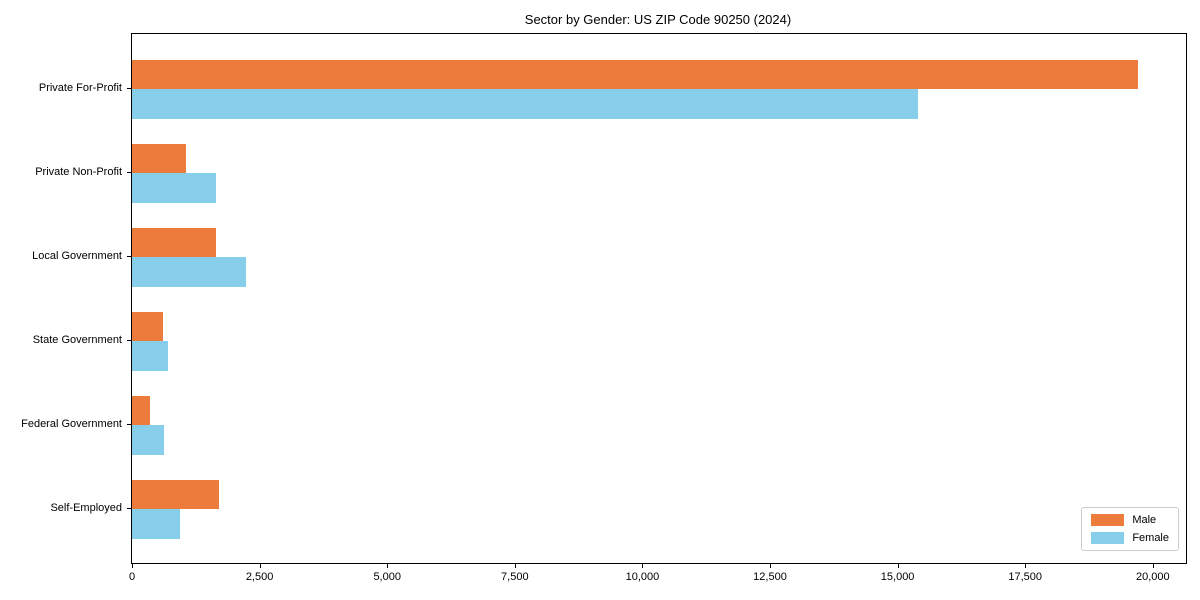 This screenshot has height=600, width=1200. What do you see at coordinates (1108, 520) in the screenshot?
I see `legend-swatch-male` at bounding box center [1108, 520].